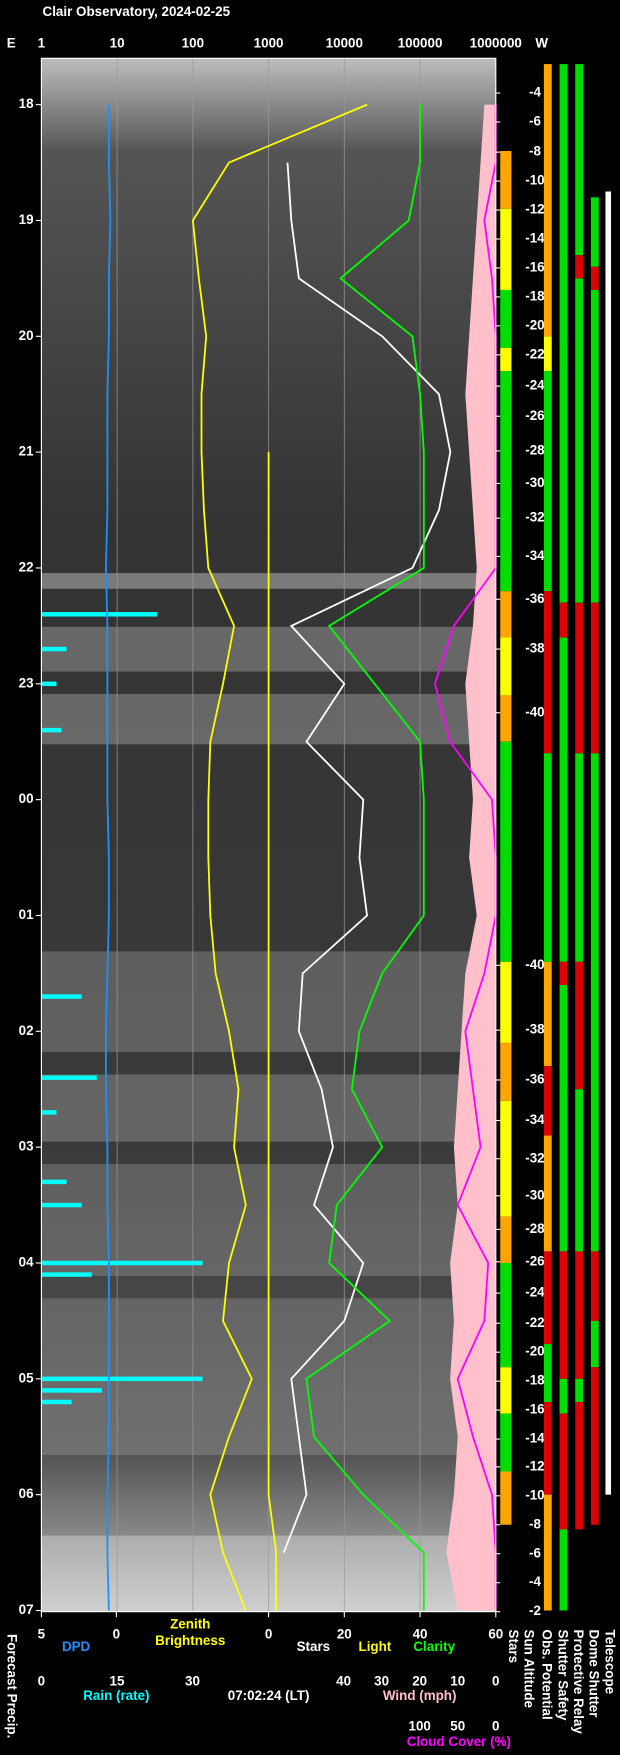  What do you see at coordinates (375, 1646) in the screenshot?
I see `legend-label: Light` at bounding box center [375, 1646].